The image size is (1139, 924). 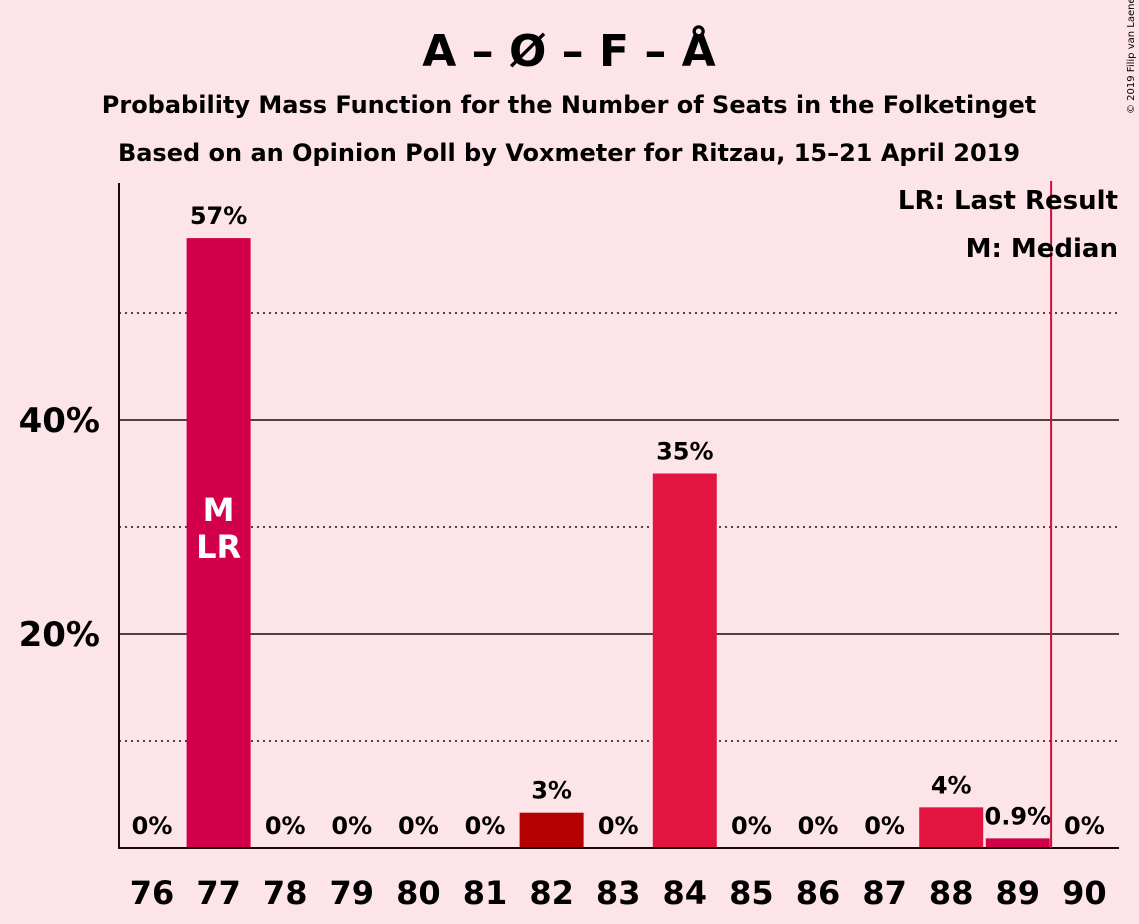 I want to click on value-label-85: 0%, so click(x=751, y=826).